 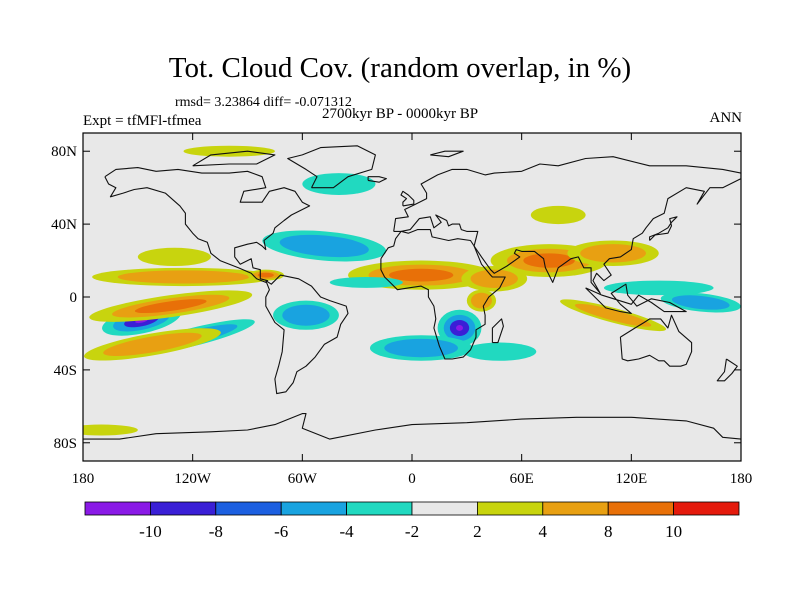 I want to click on y-tick-label: 0, so click(x=74, y=298).